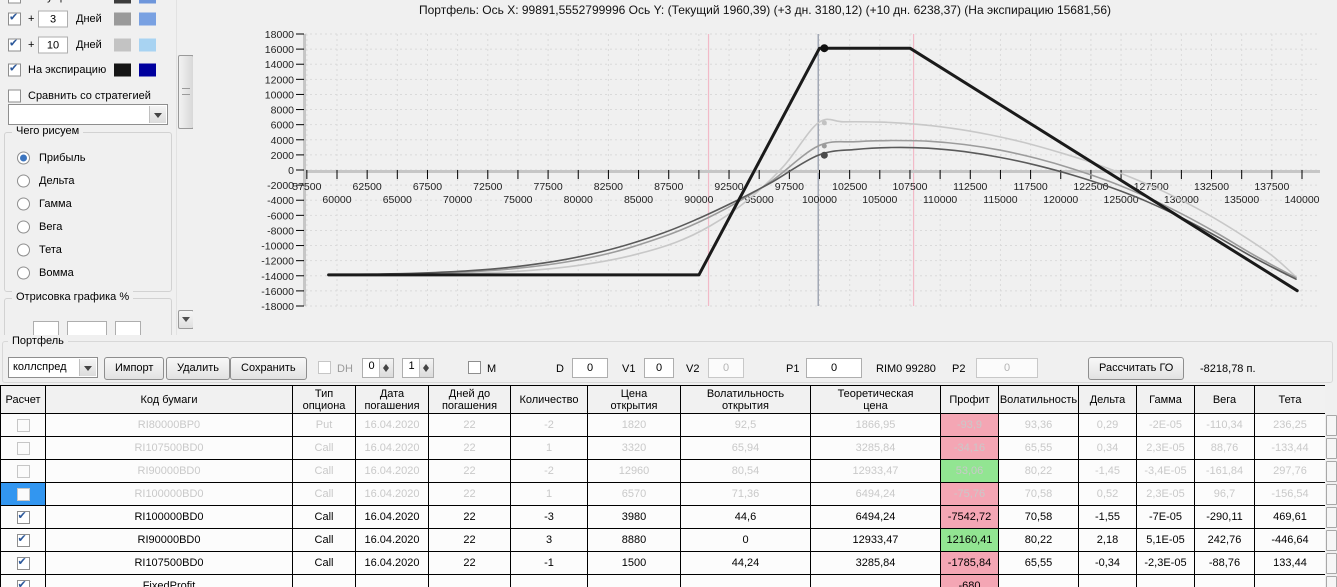  Describe the element at coordinates (1039, 400) in the screenshot. I see `col-header-vol: Волатильность` at that location.